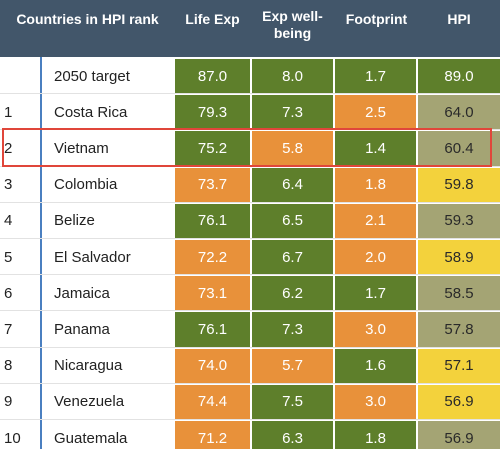 This screenshot has height=449, width=500. I want to click on country-cell: Venezuela, so click(89, 402).